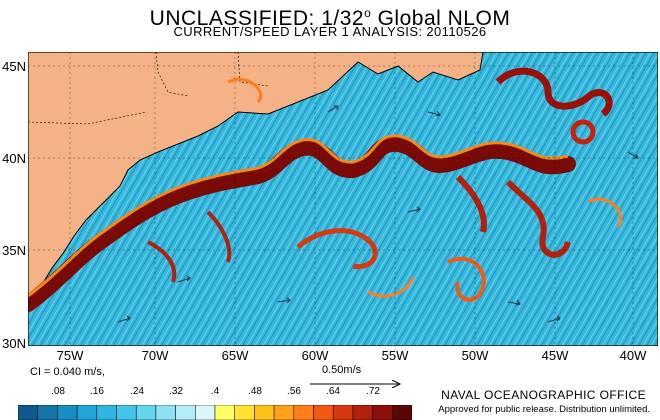 The width and height of the screenshot is (660, 420). What do you see at coordinates (255, 391) in the screenshot?
I see `colorbar-tick: .48` at bounding box center [255, 391].